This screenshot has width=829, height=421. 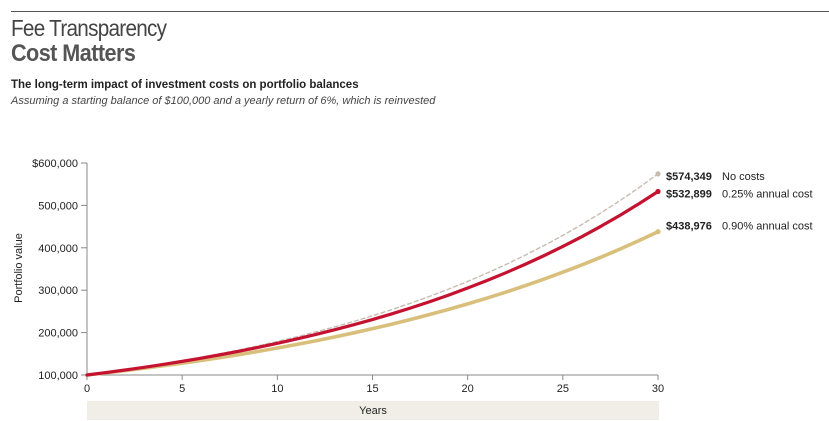 I want to click on y-tick-label: 300,000, so click(x=58, y=291).